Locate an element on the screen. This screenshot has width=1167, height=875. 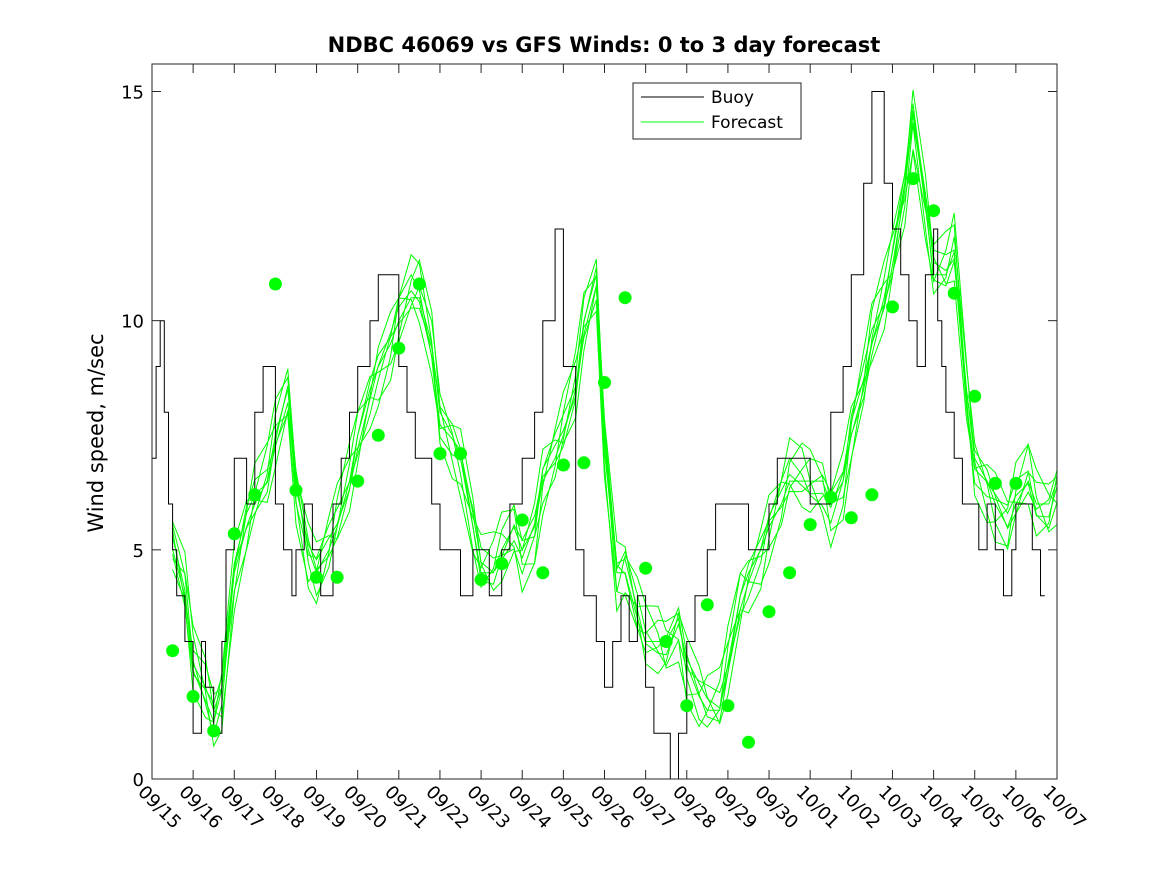
legend-forecast-label: Forecast is located at coordinates (747, 123).